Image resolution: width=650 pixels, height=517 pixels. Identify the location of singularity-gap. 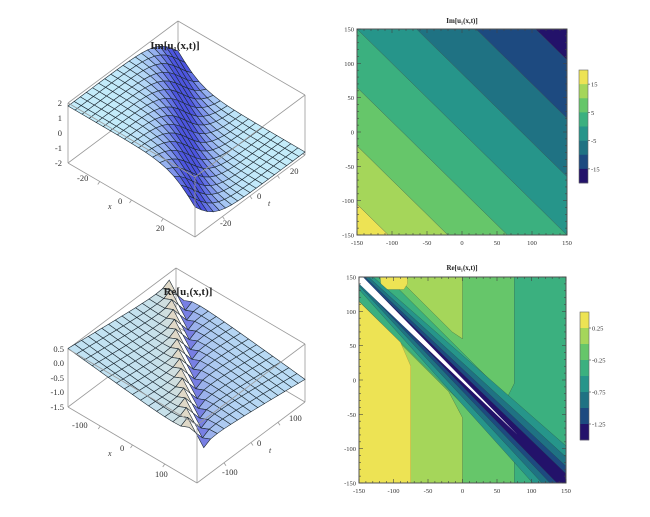
(438, 356).